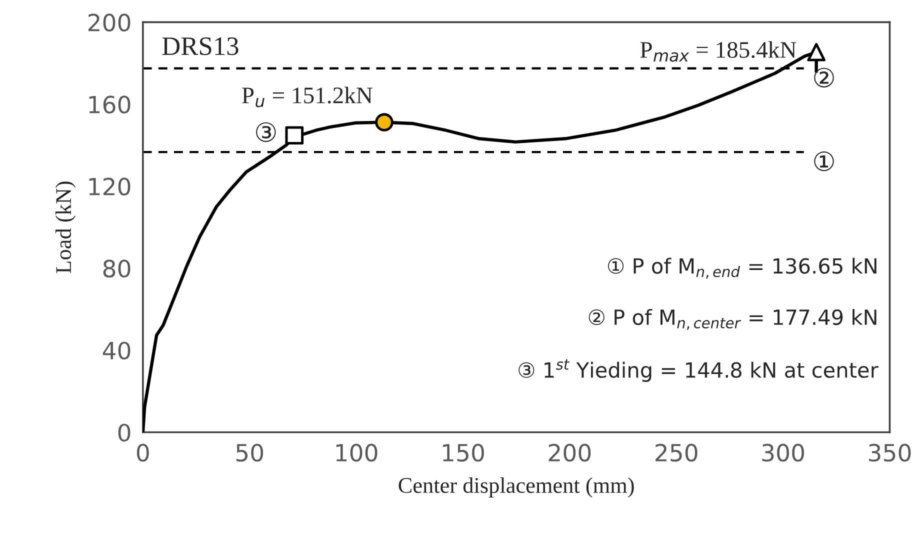 This screenshot has width=922, height=541. I want to click on x-tick-label: 300, so click(783, 453).